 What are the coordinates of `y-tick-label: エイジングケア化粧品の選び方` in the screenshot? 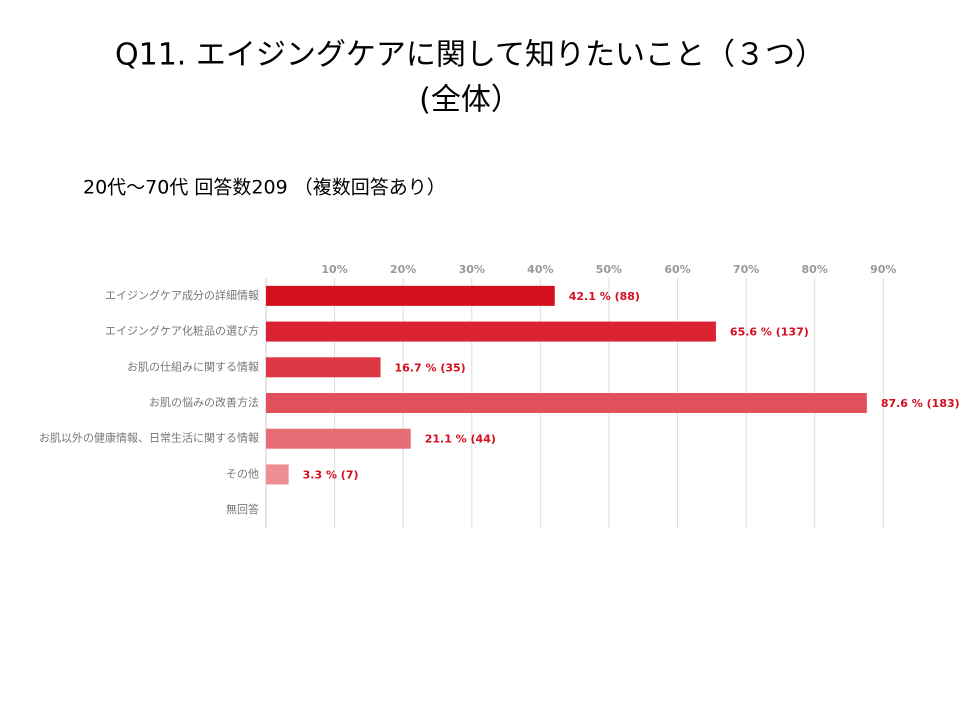 It's located at (182, 331).